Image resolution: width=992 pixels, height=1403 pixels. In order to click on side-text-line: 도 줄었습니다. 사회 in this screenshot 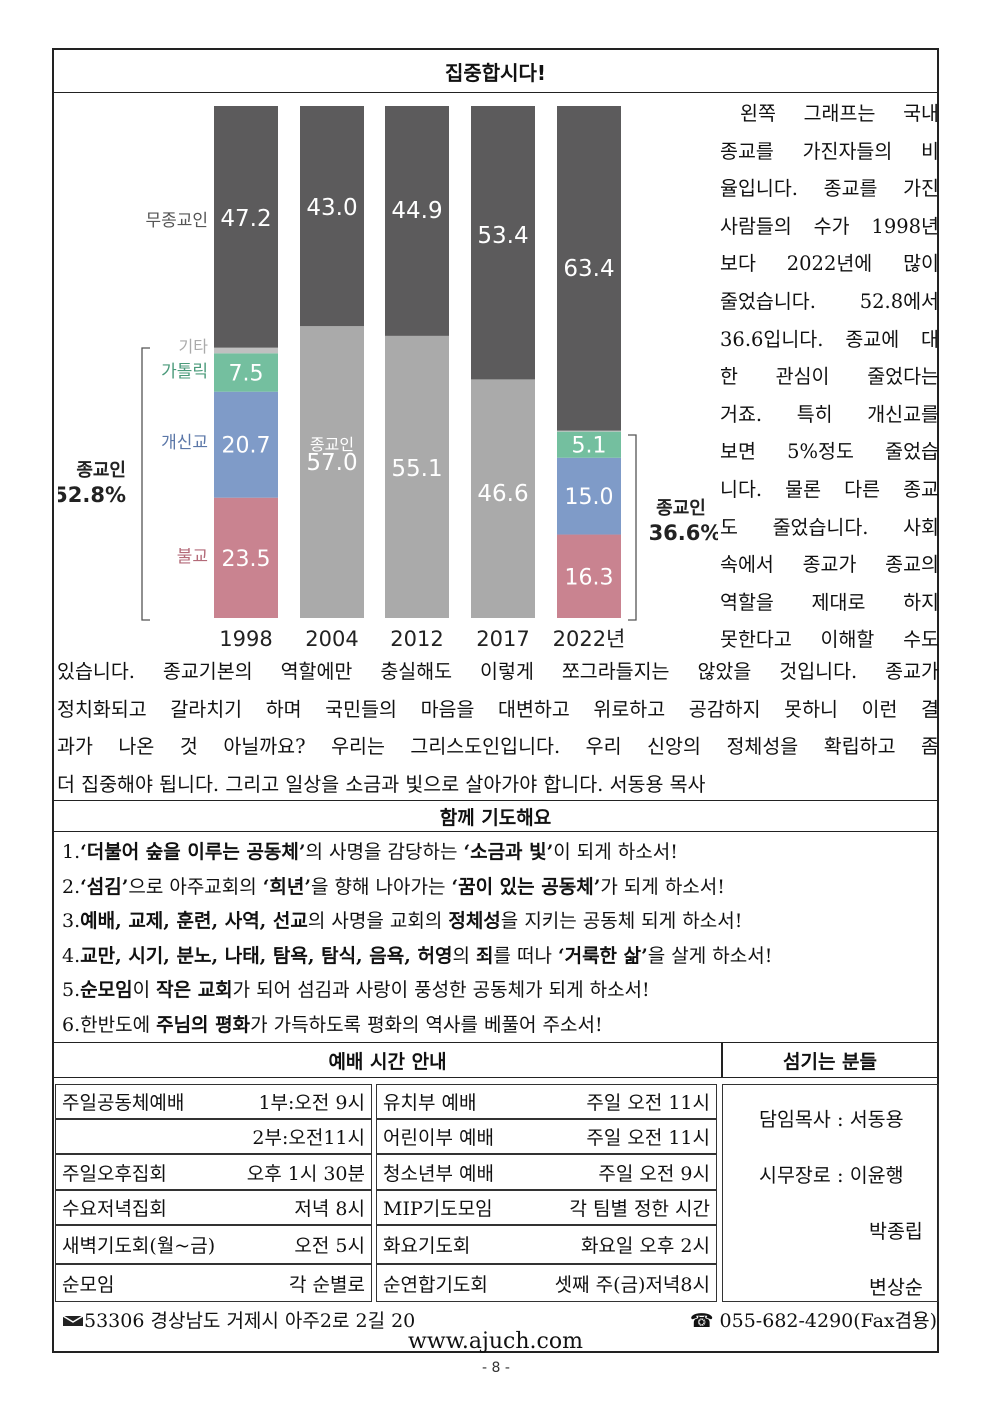, I will do `click(829, 527)`.